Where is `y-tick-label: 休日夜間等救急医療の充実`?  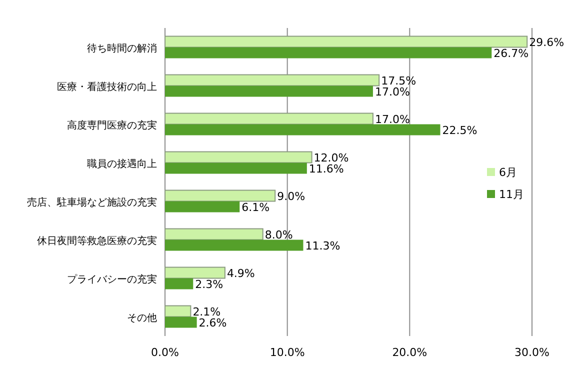 y-tick-label: 休日夜間等救急医療の充実 is located at coordinates (97, 240).